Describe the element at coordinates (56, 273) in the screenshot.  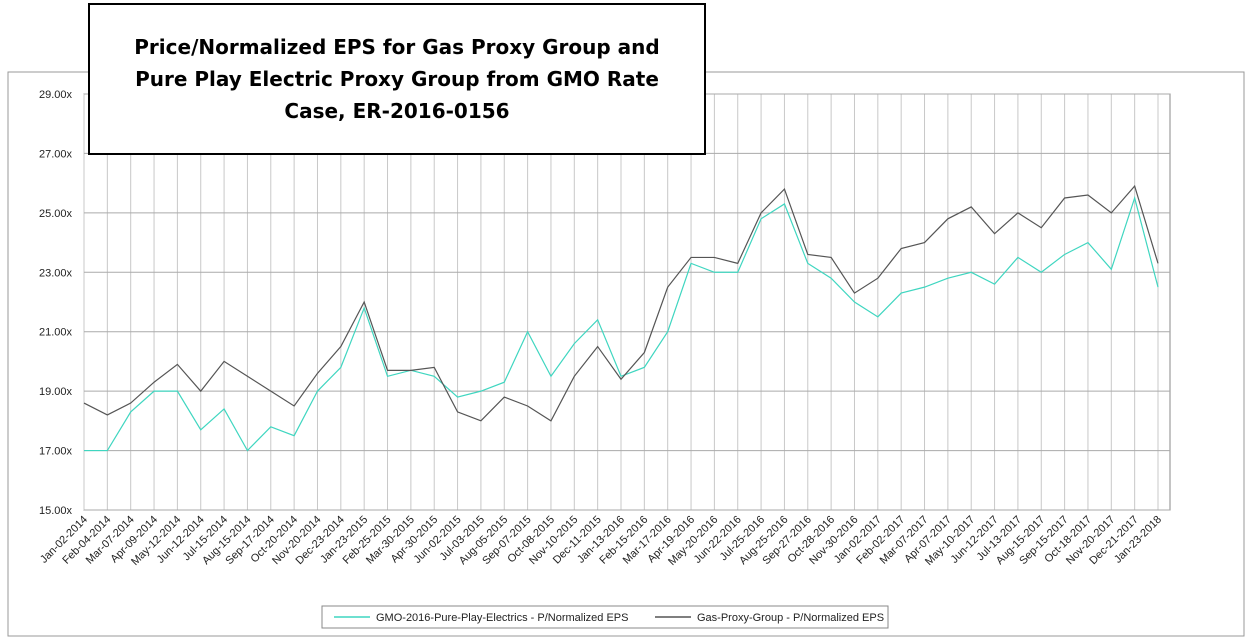
I see `y-tick-label: 23.00x` at that location.